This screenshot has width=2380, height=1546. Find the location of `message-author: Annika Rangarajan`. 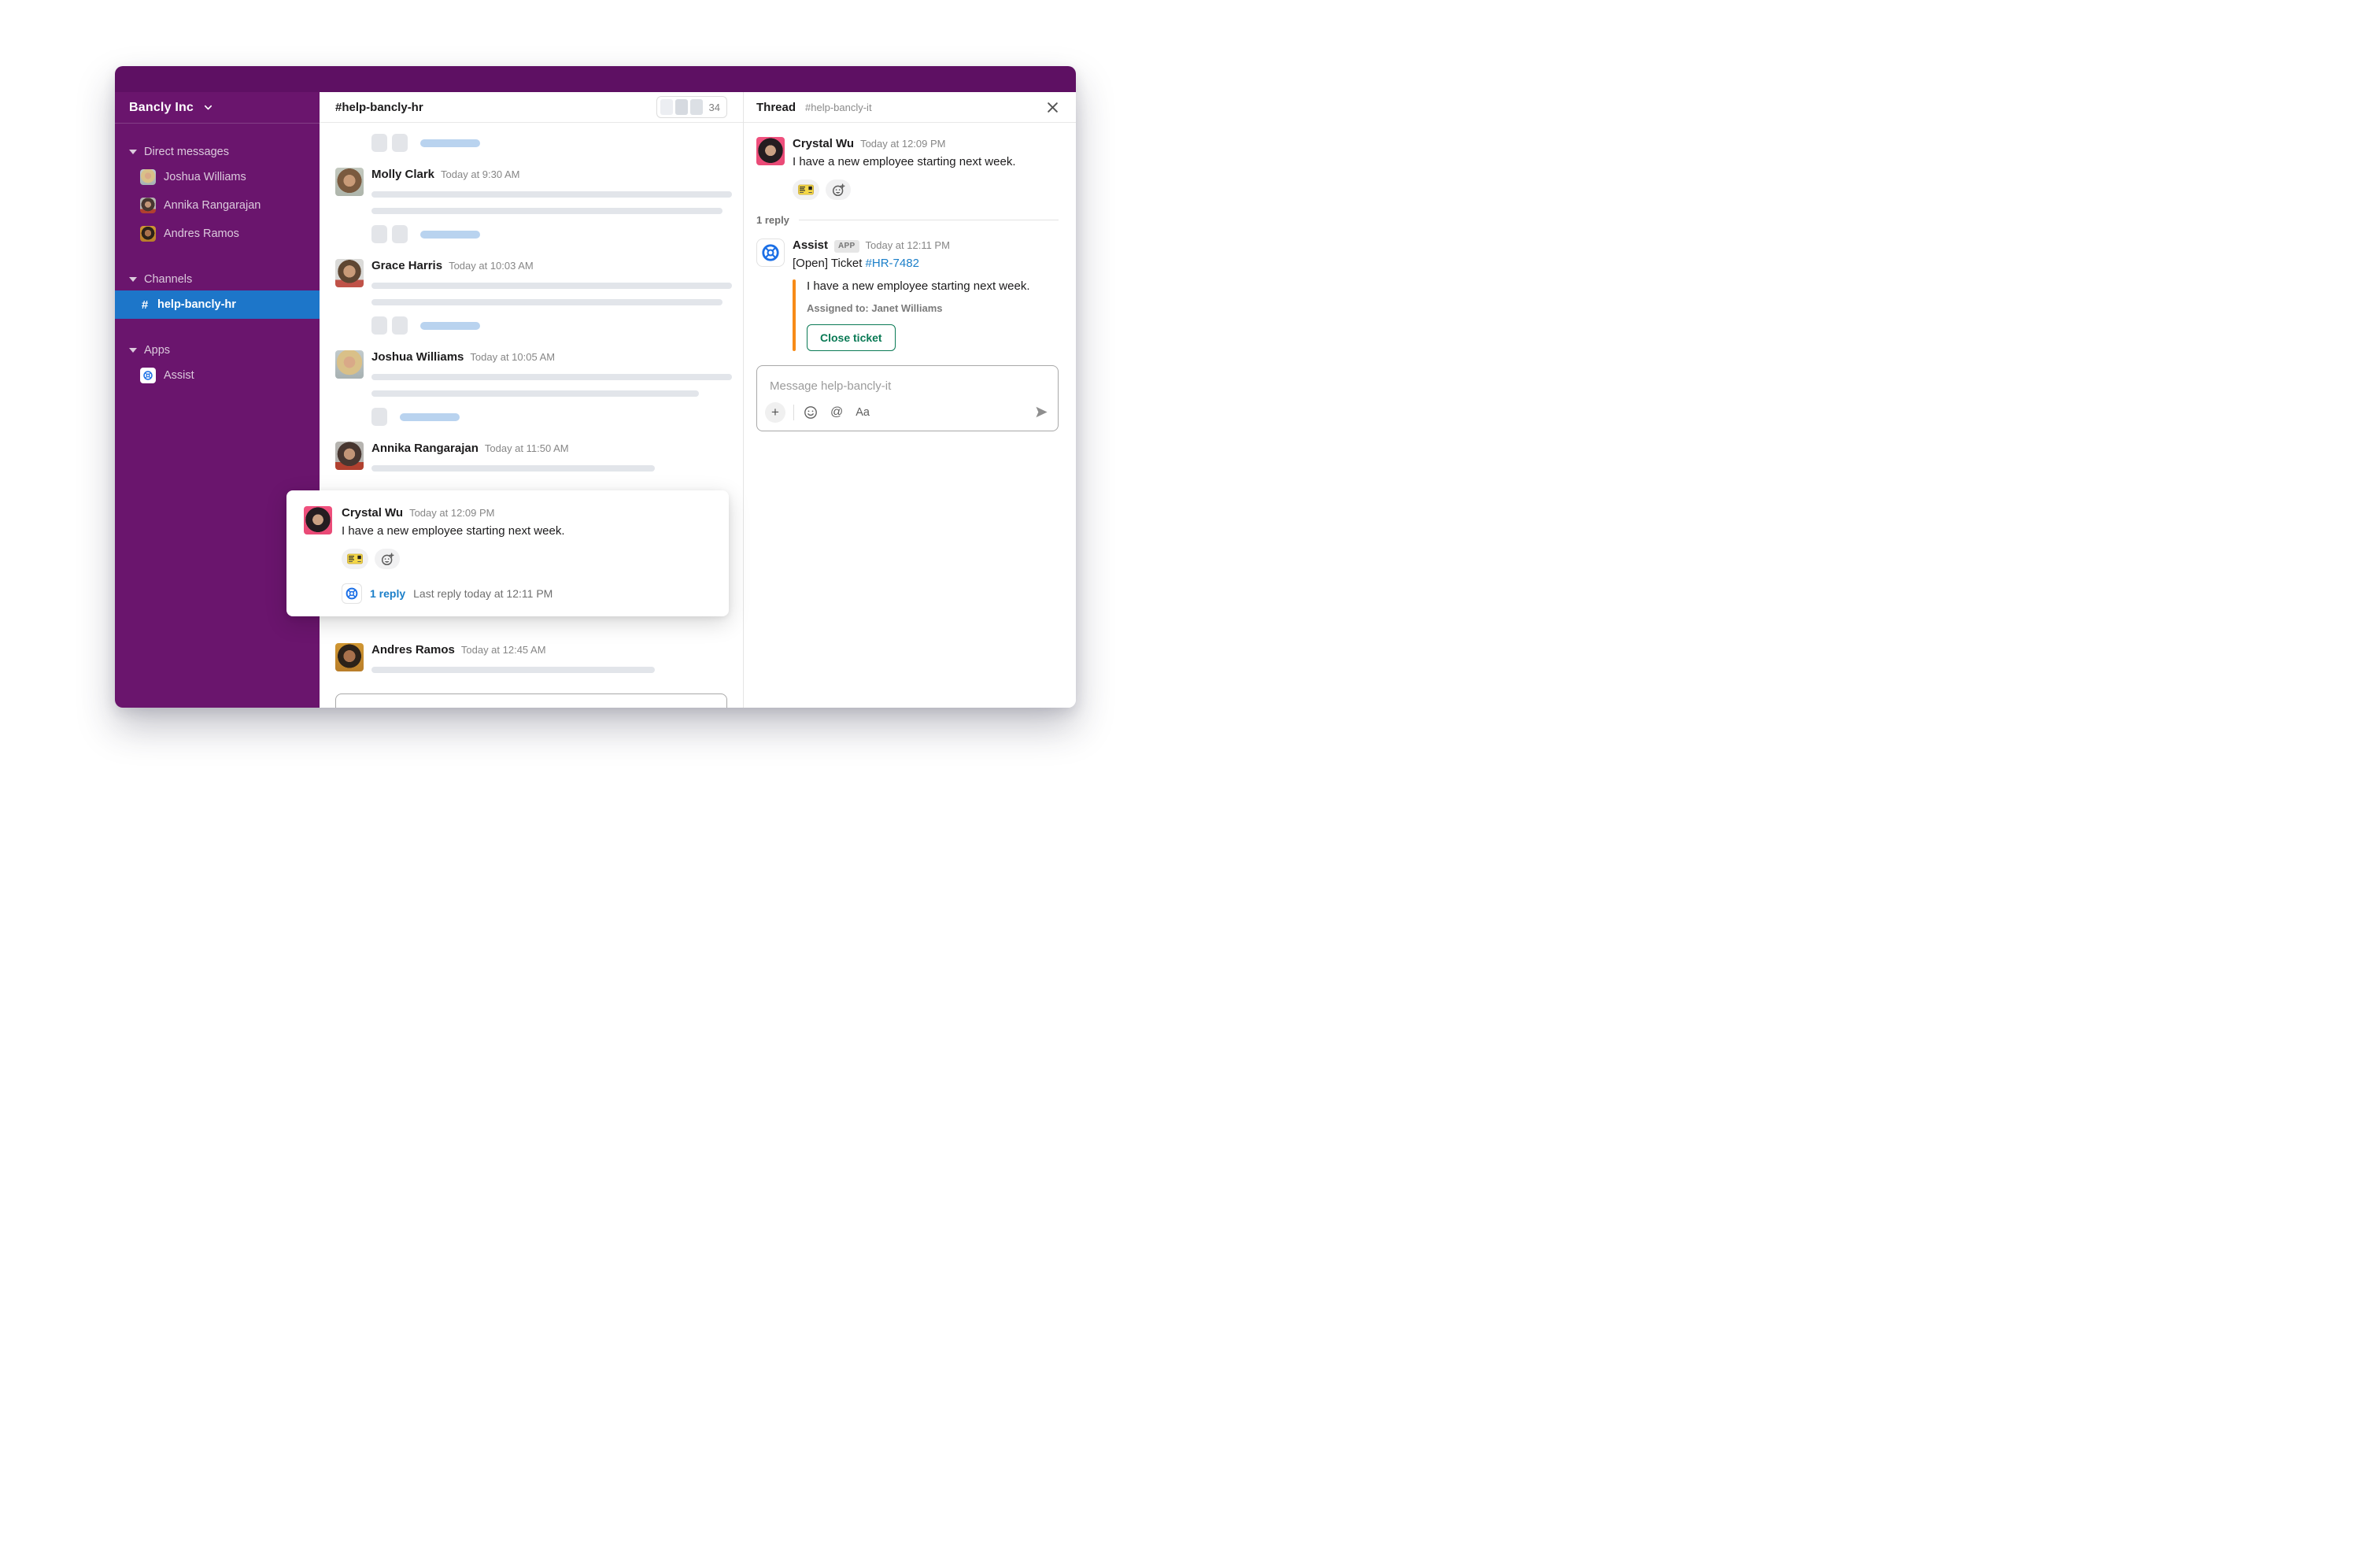

message-author: Annika Rangarajan is located at coordinates (425, 448).